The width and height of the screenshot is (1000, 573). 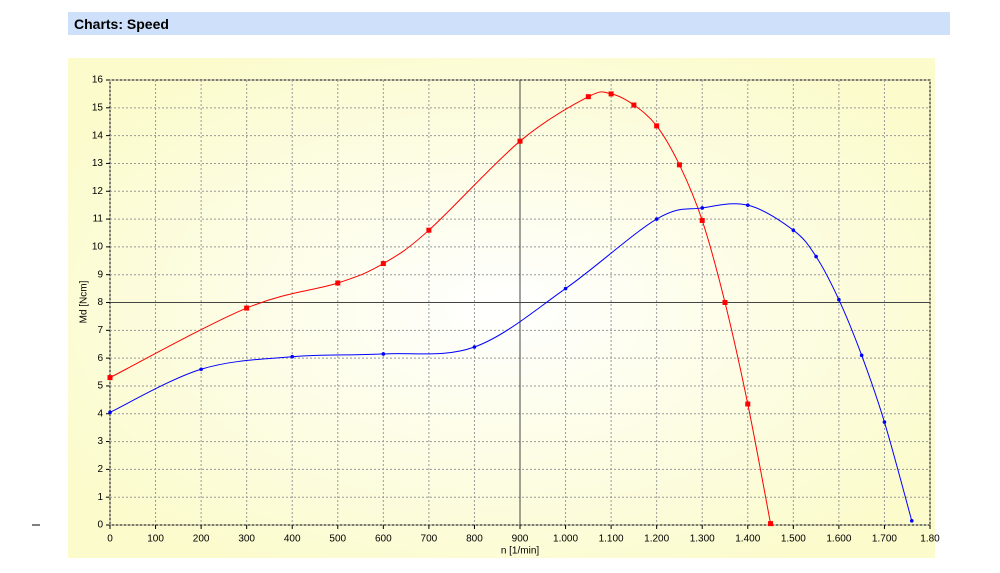 I want to click on x-tick-label: 500, so click(x=337, y=539).